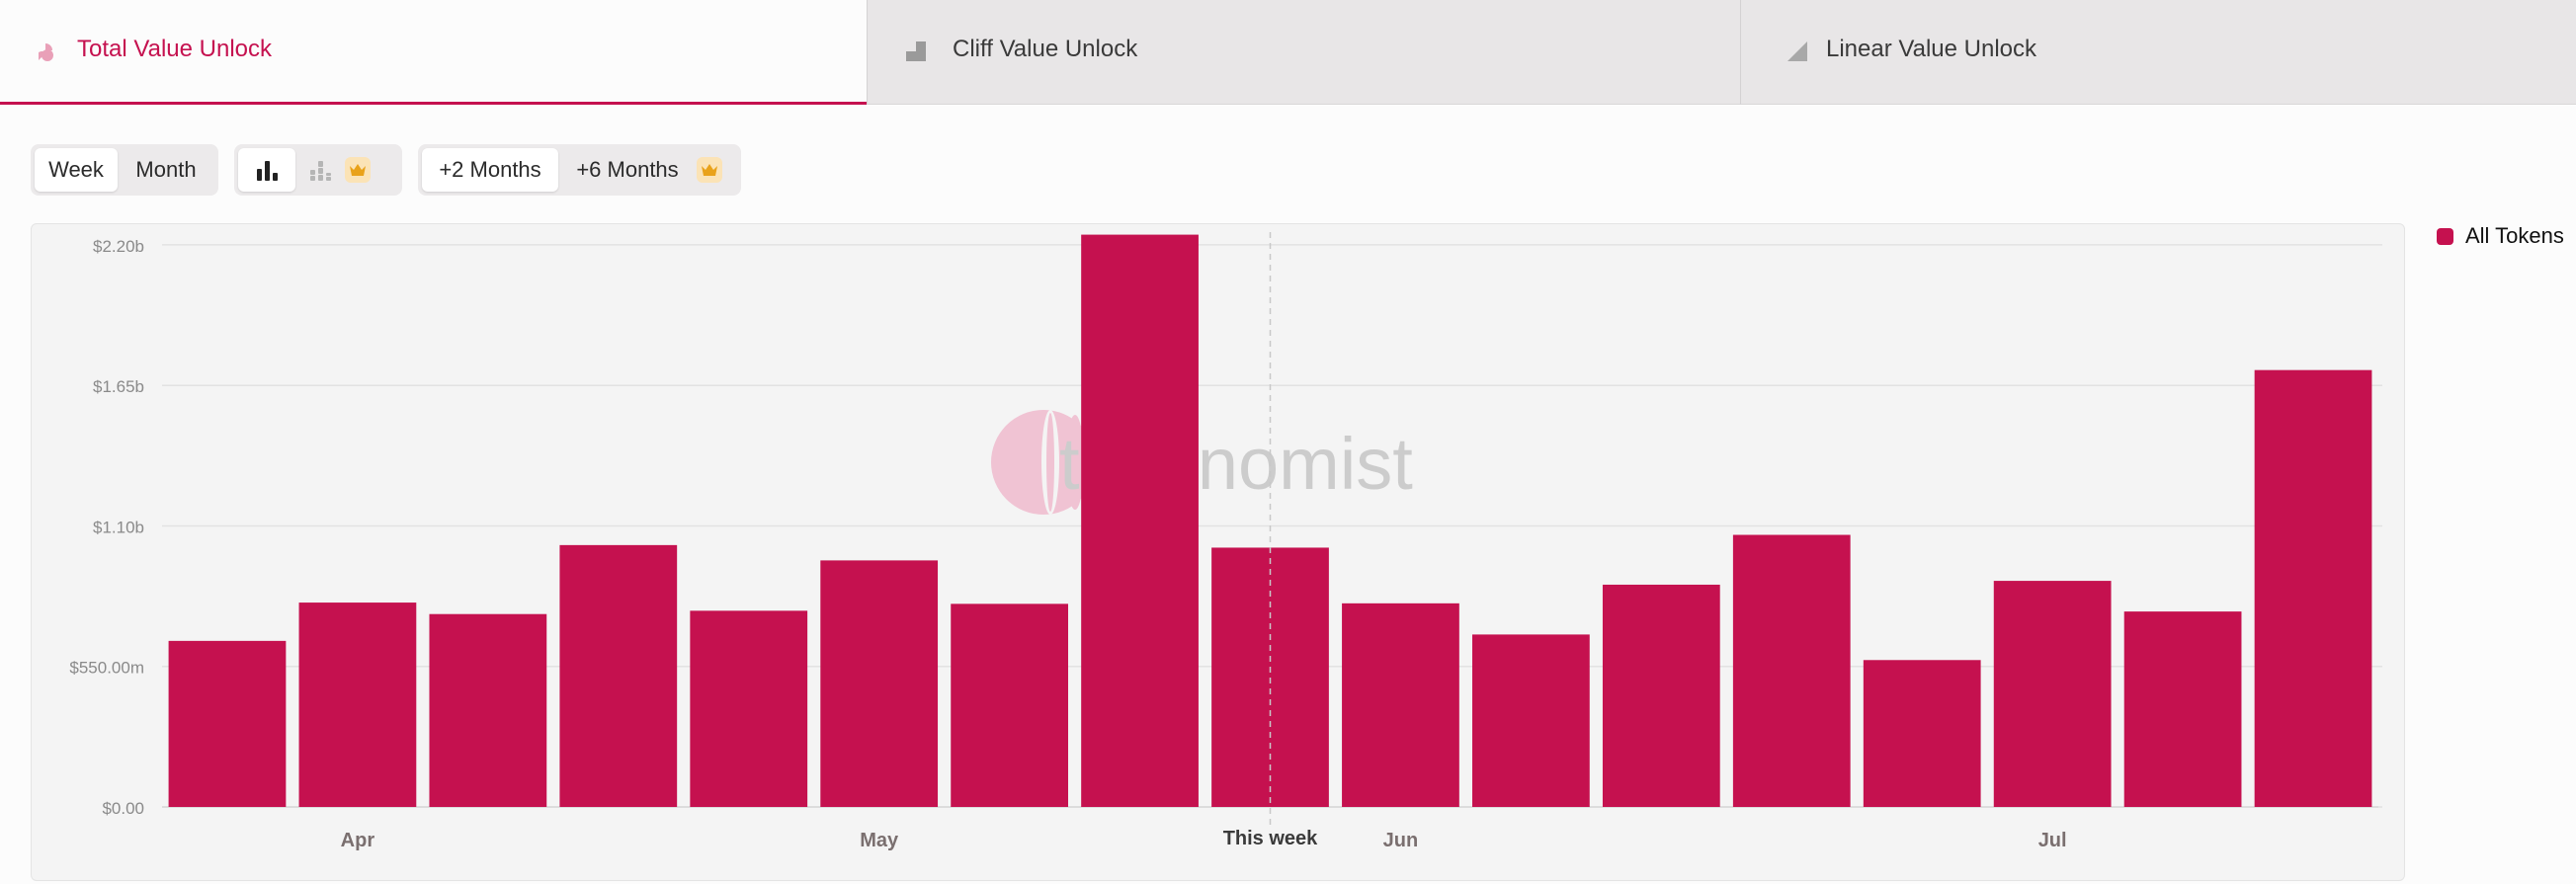 The image size is (2576, 884). What do you see at coordinates (1304, 52) in the screenshot?
I see `tab-cliff-value-unlock: Cliff Value Unlock` at bounding box center [1304, 52].